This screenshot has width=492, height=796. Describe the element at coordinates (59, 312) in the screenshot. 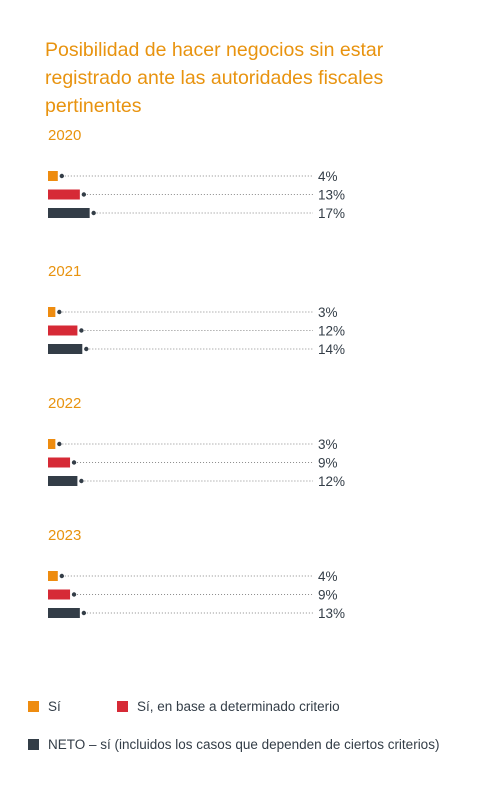

I see `bar-end-dot-2021-s0` at that location.